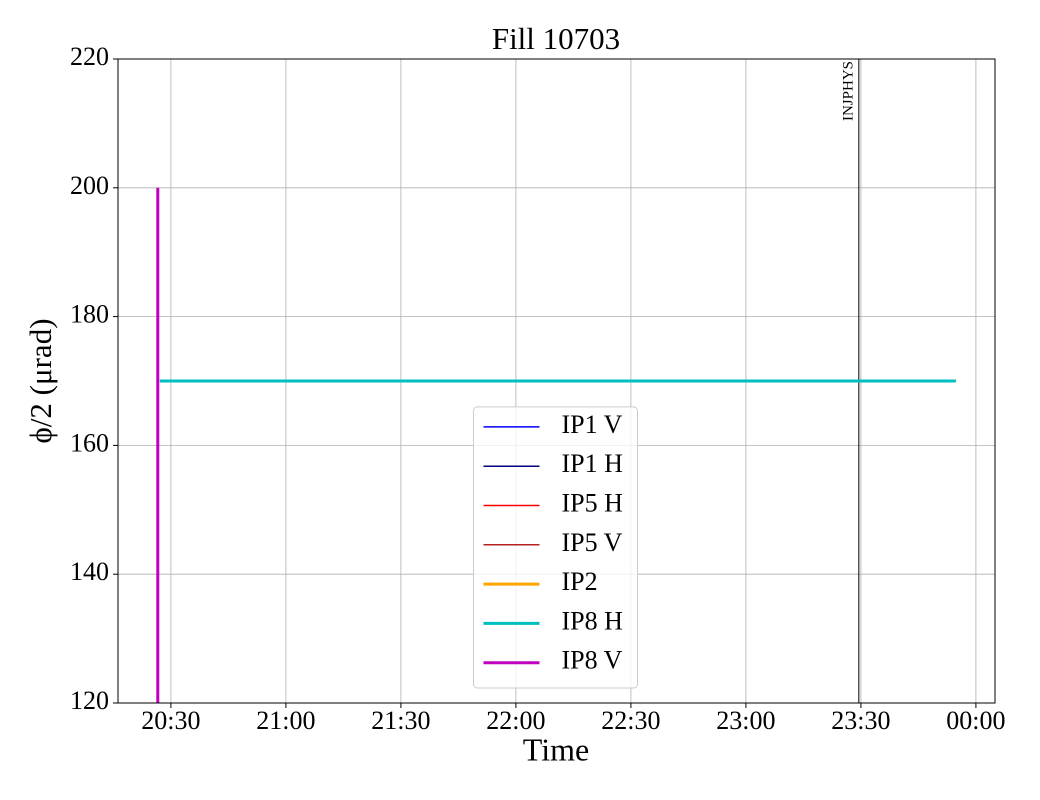  I want to click on y-tick-label: 220, so click(89, 56).